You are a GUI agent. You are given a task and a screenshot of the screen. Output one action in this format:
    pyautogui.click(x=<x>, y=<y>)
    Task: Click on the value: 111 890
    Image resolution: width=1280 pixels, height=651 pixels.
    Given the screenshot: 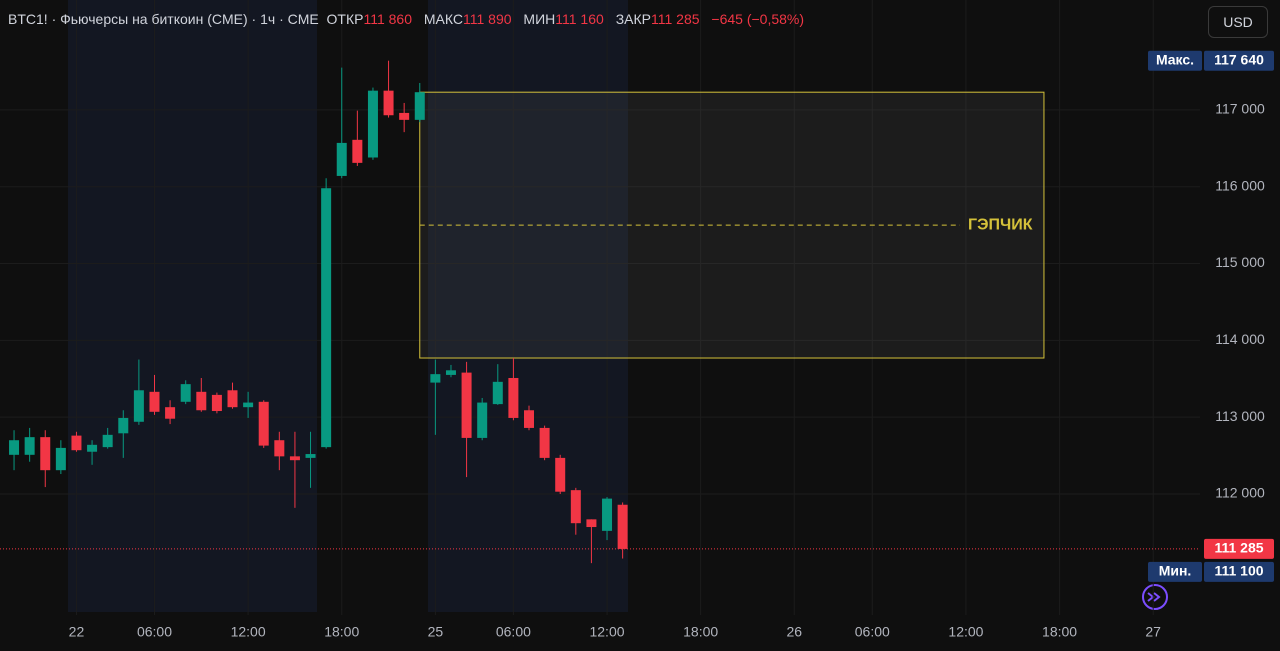 What is the action you would take?
    pyautogui.click(x=487, y=19)
    